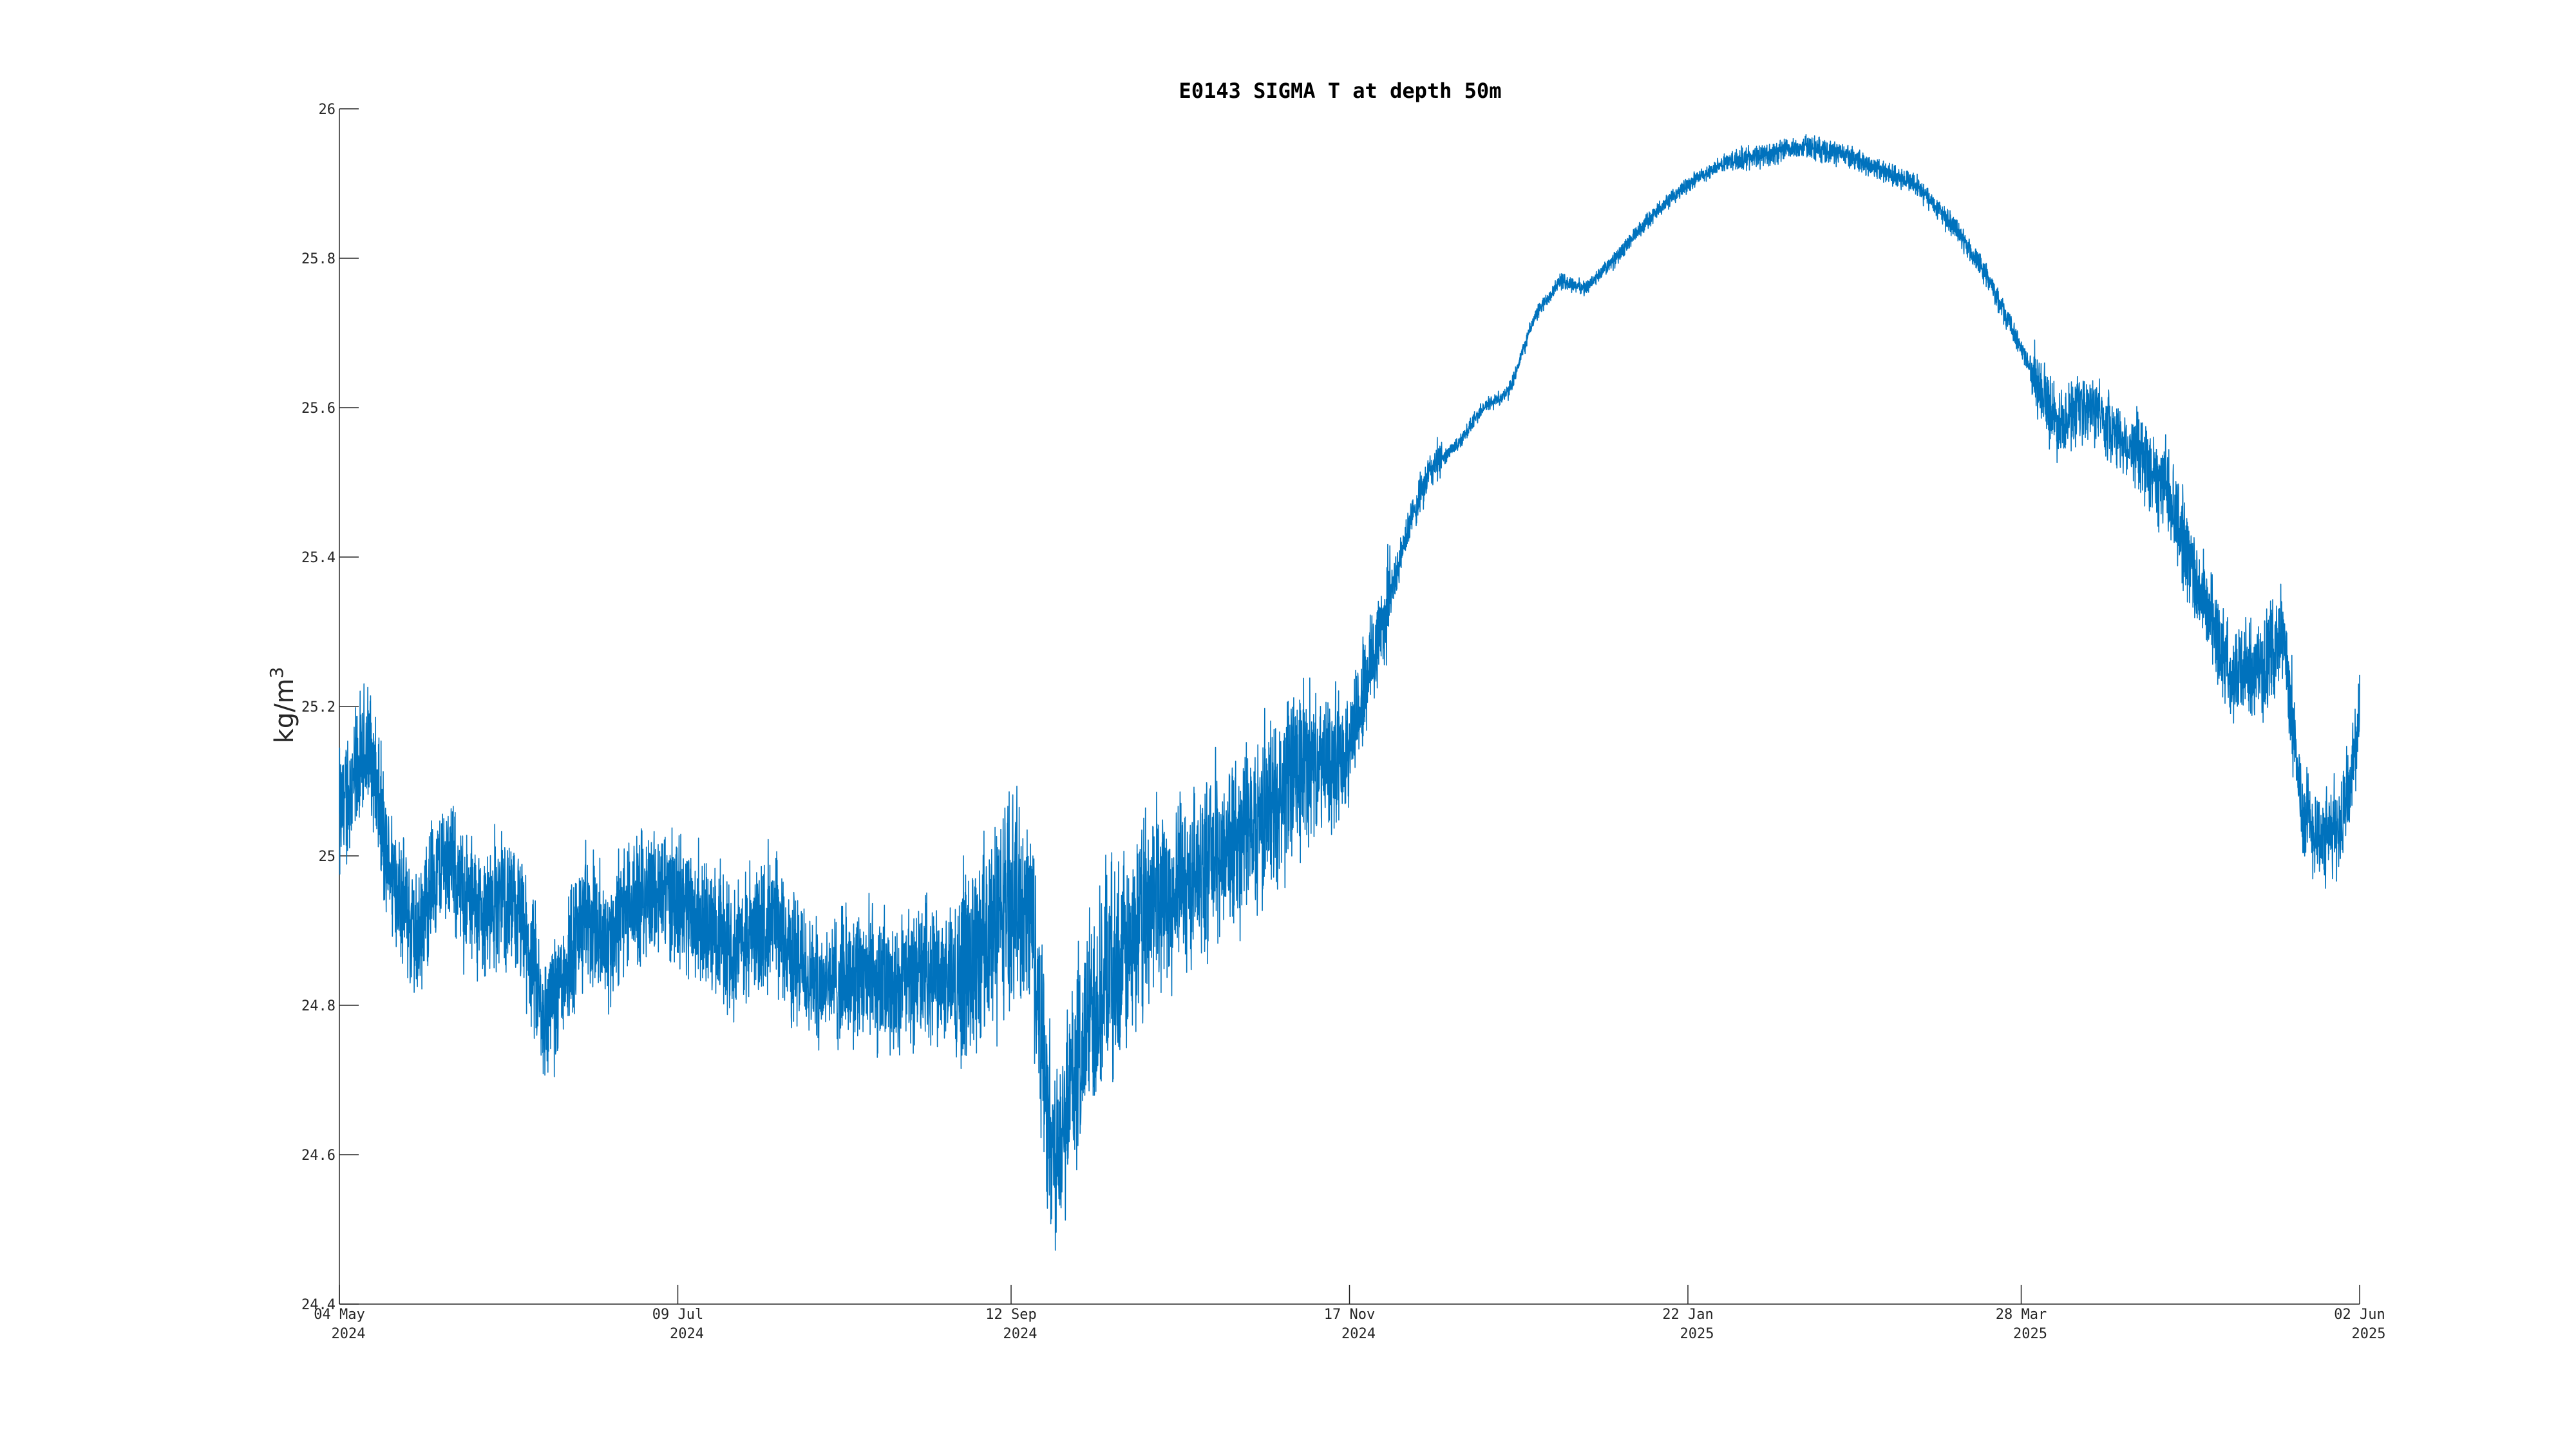 Image resolution: width=2576 pixels, height=1449 pixels. Describe the element at coordinates (2022, 1315) in the screenshot. I see `x-tick-label-date: 28 Mar` at that location.